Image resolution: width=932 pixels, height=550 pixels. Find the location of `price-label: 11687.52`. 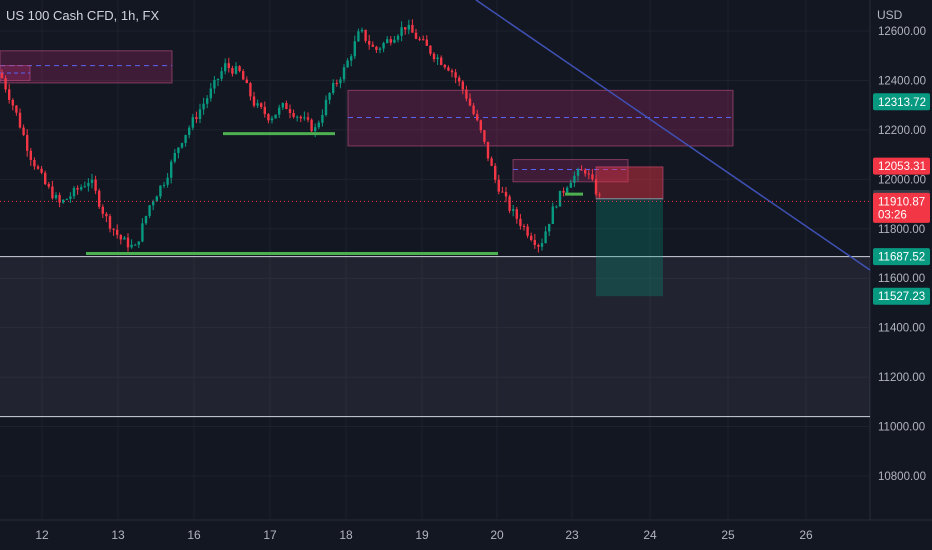

price-label: 11687.52 is located at coordinates (901, 257).